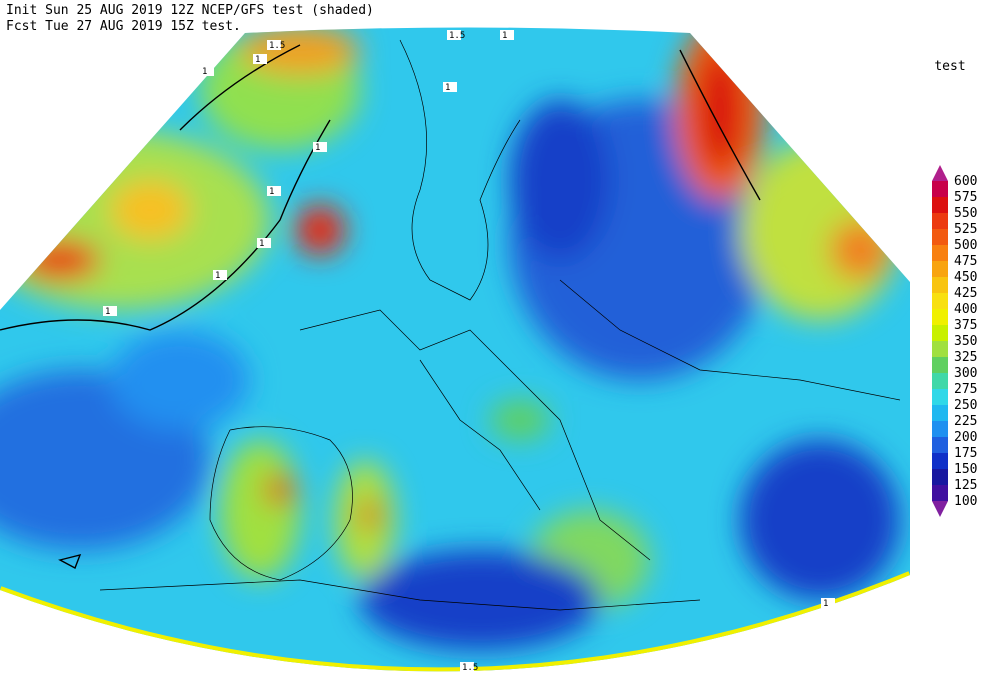 The height and width of the screenshot is (684, 1000). I want to click on colorbar-label: 500, so click(965, 245).